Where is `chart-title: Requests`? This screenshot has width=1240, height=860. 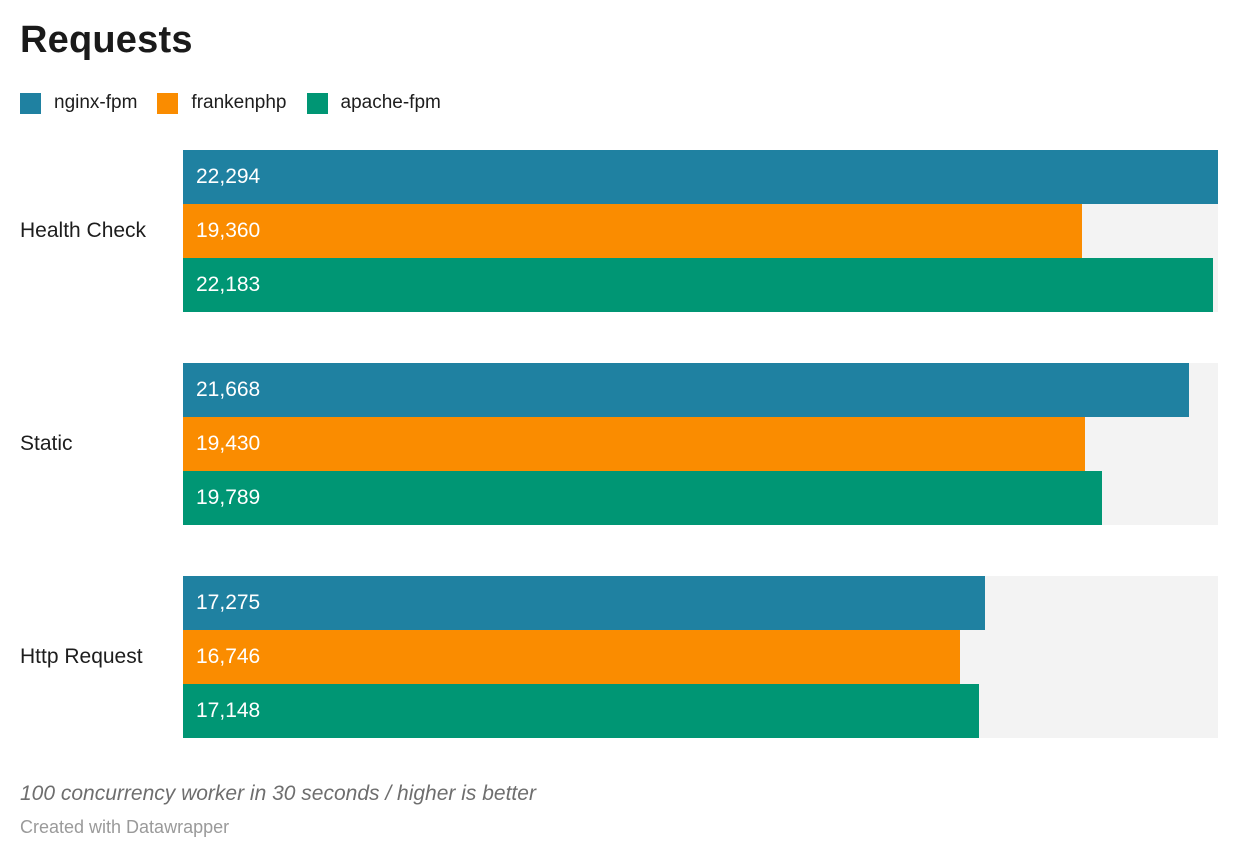 chart-title: Requests is located at coordinates (106, 40).